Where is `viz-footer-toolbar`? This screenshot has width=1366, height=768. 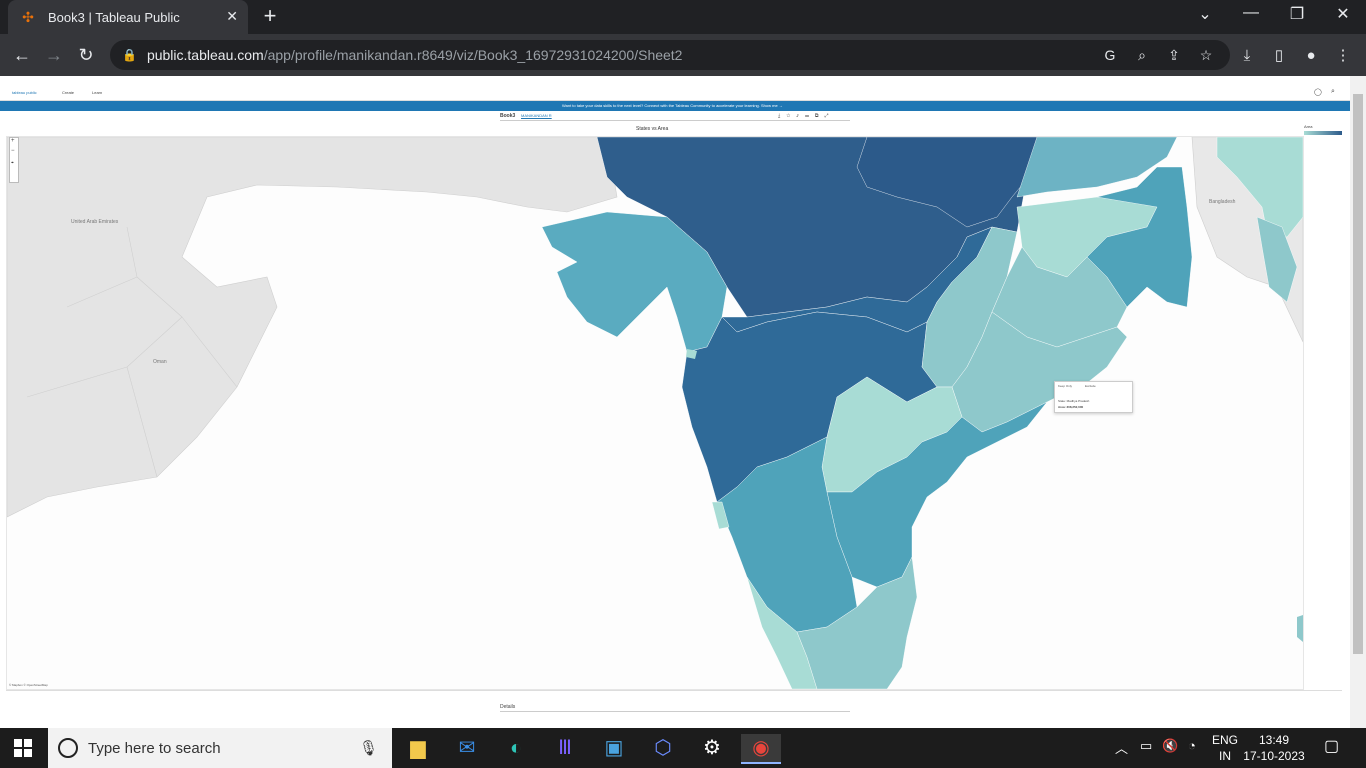
viz-footer-toolbar is located at coordinates (674, 692).